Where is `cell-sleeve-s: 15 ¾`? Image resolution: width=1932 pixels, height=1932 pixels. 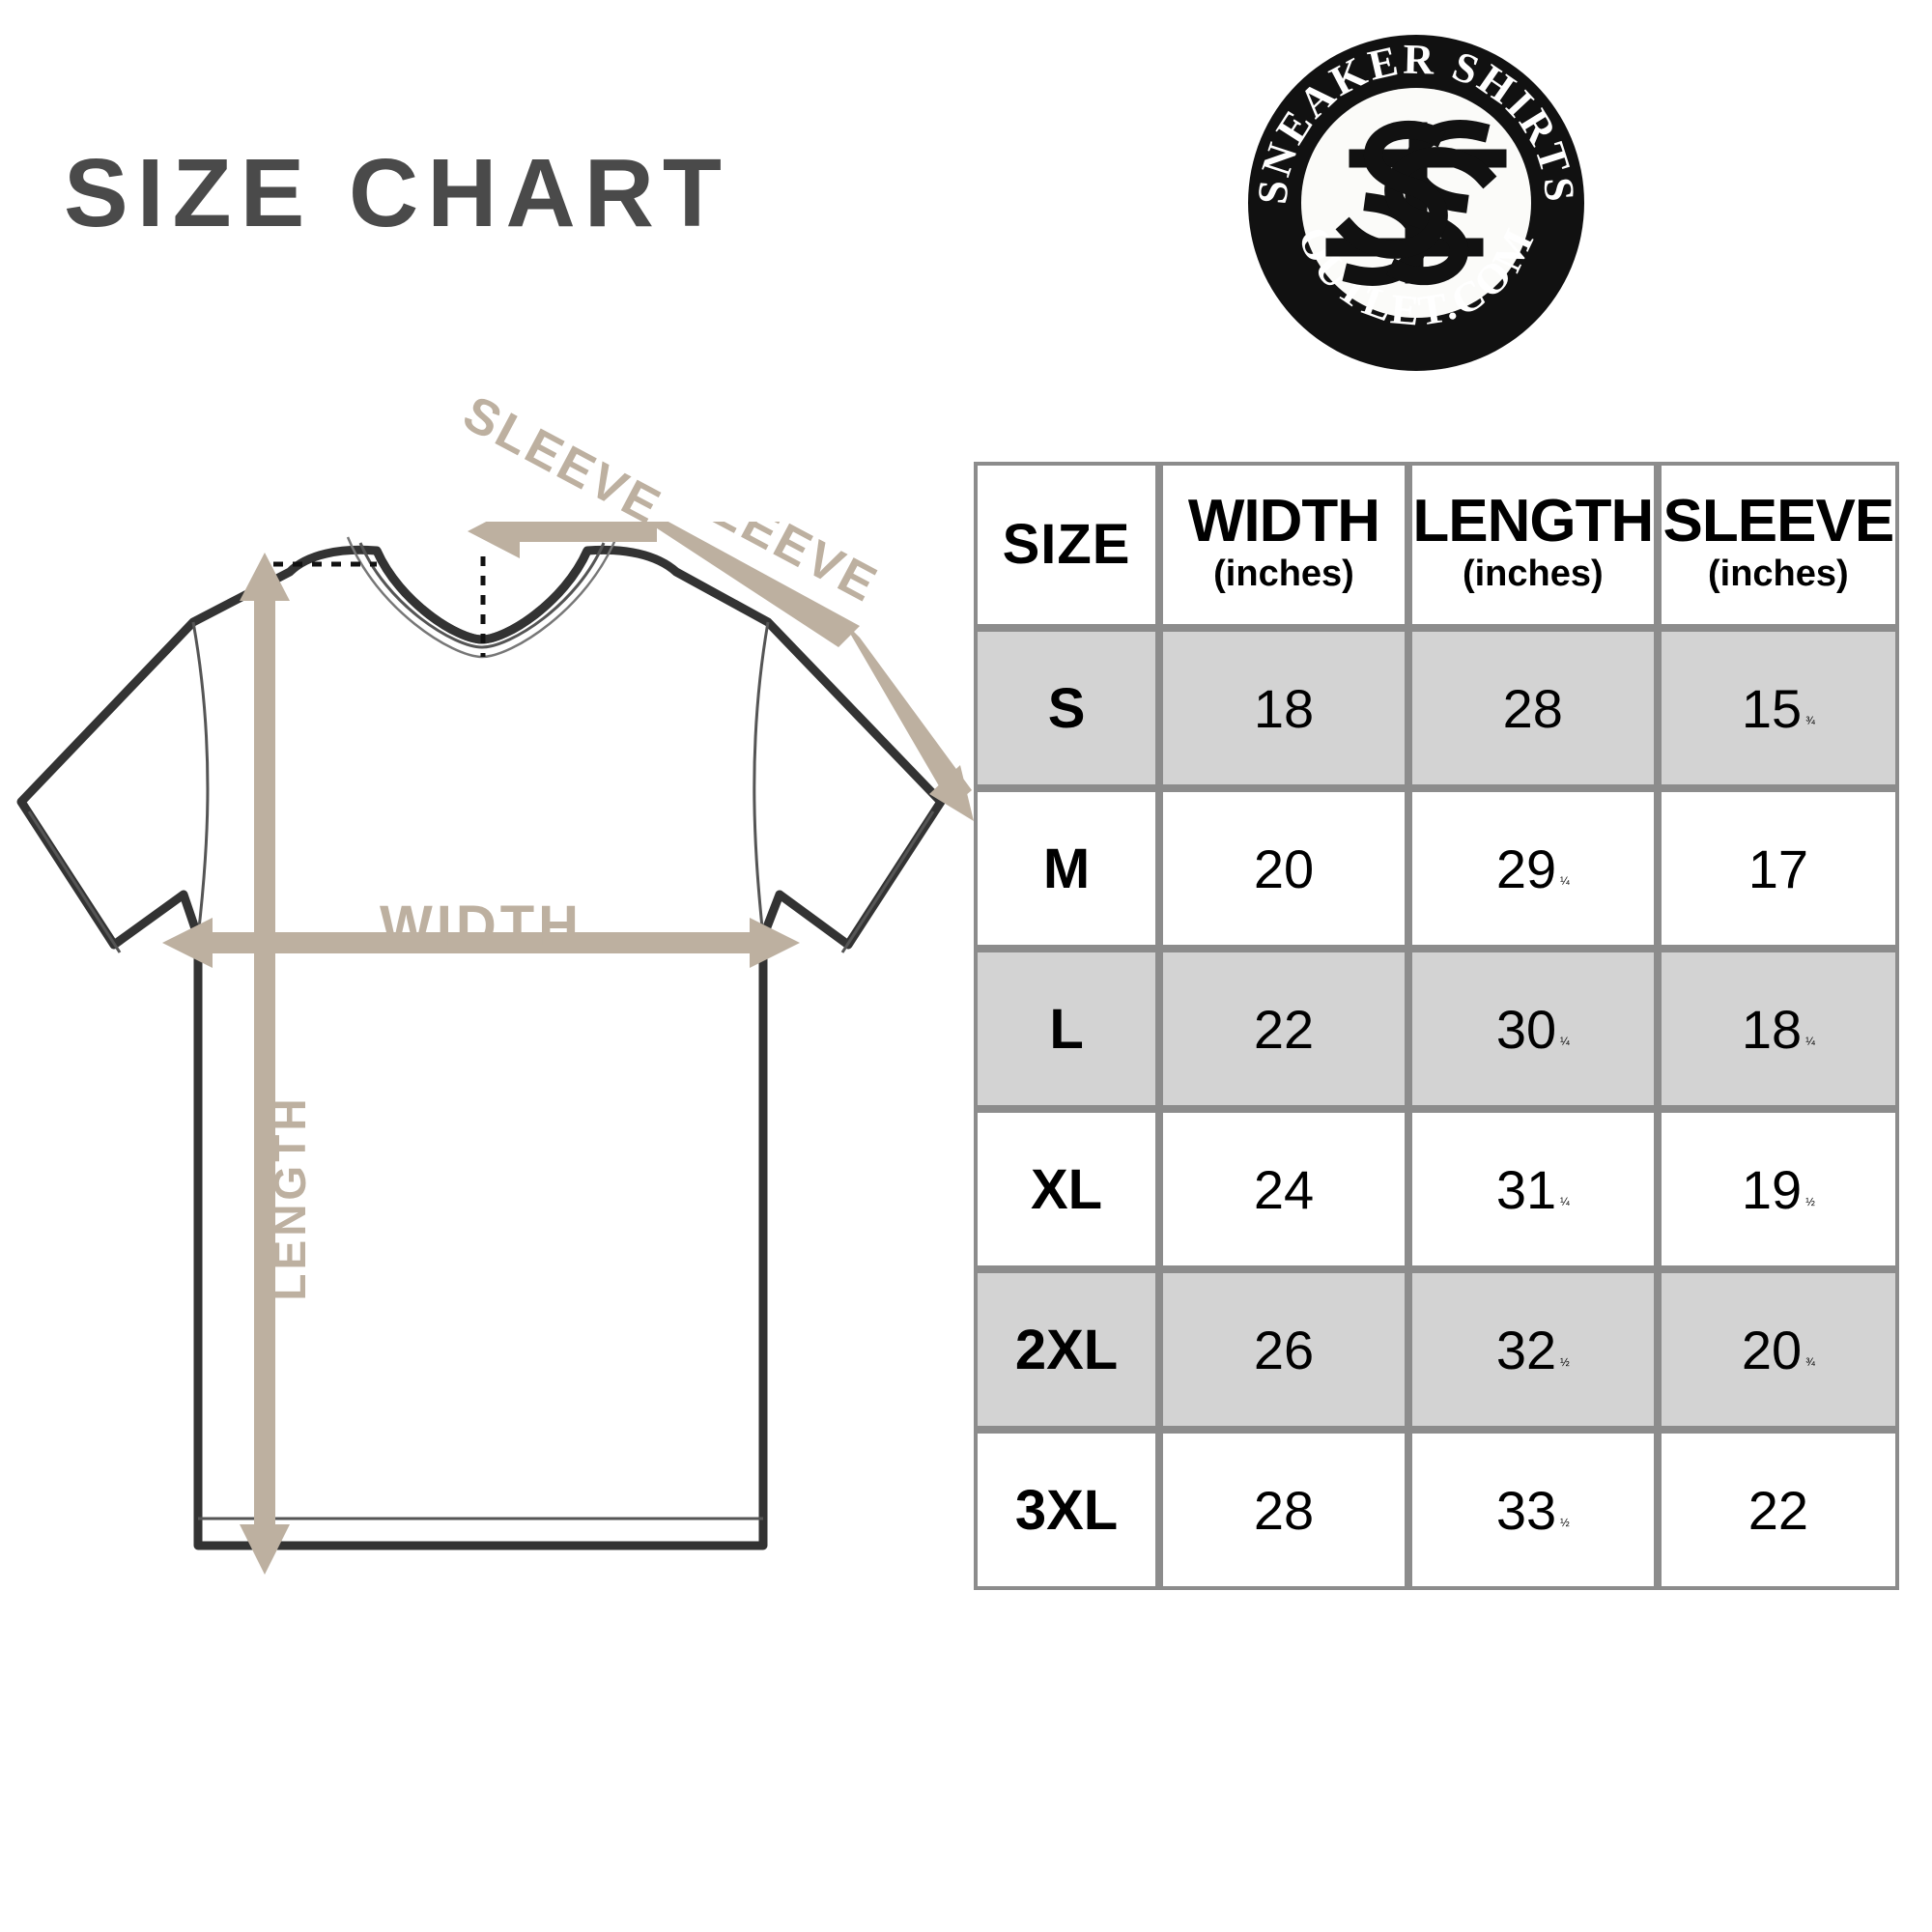 cell-sleeve-s: 15 ¾ is located at coordinates (1778, 708).